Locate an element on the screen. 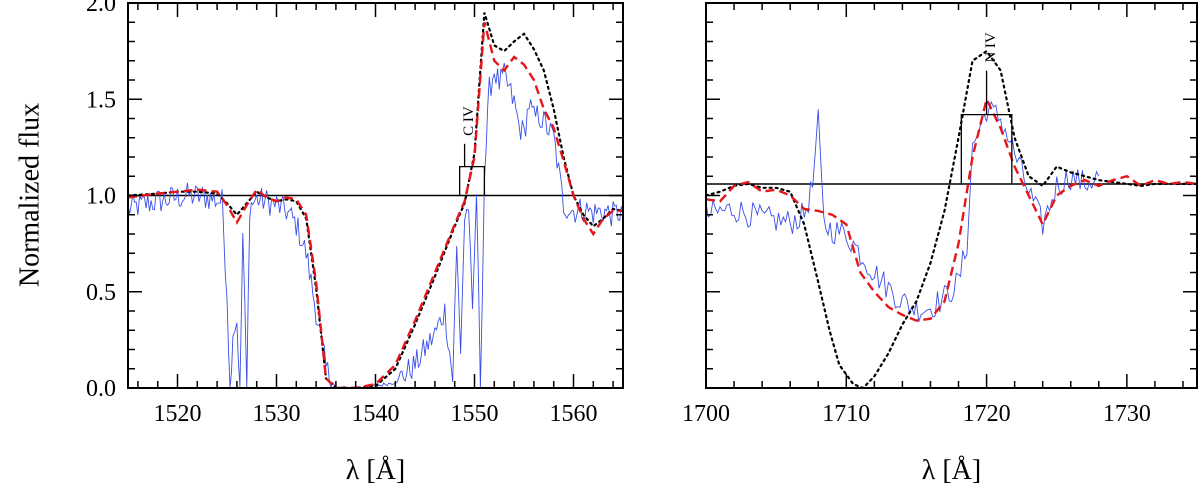 This screenshot has height=488, width=1200. x-tick-label: 1710 is located at coordinates (846, 414).